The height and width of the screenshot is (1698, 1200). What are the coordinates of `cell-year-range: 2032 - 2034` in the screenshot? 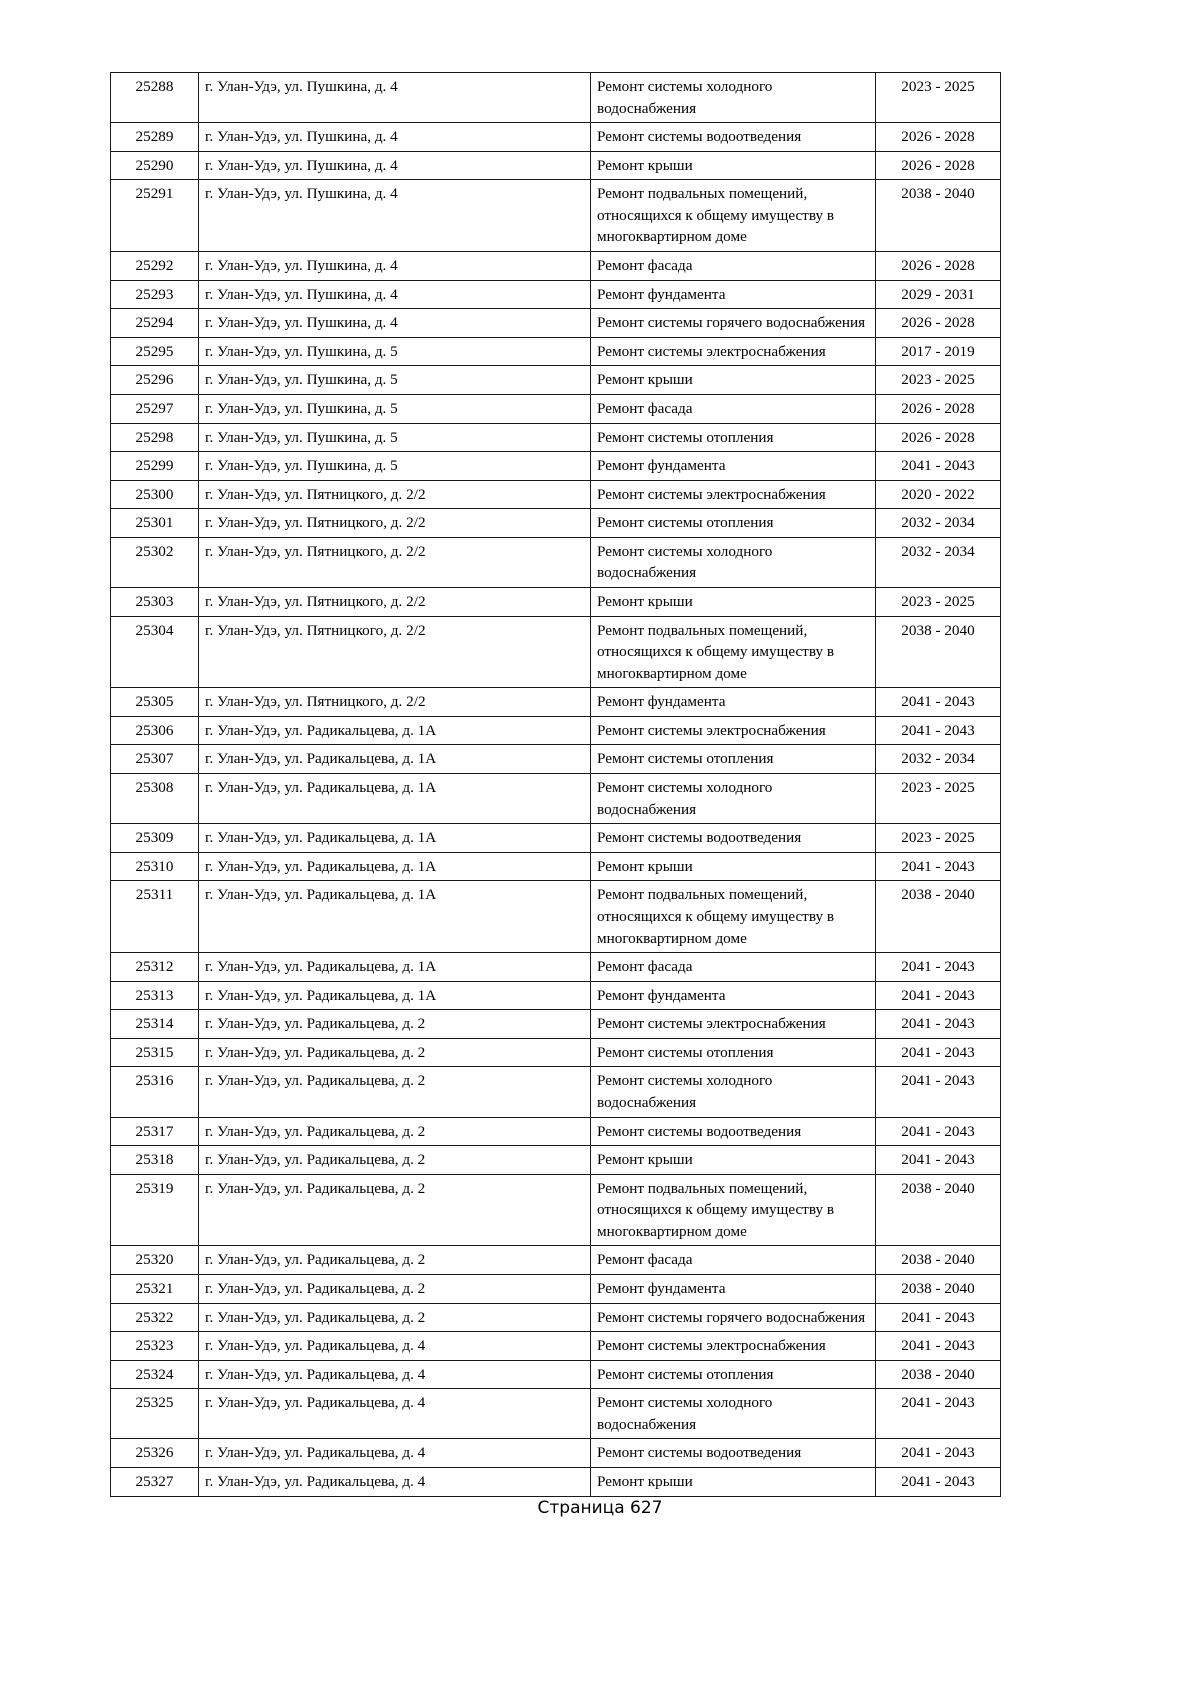 It's located at (938, 562).